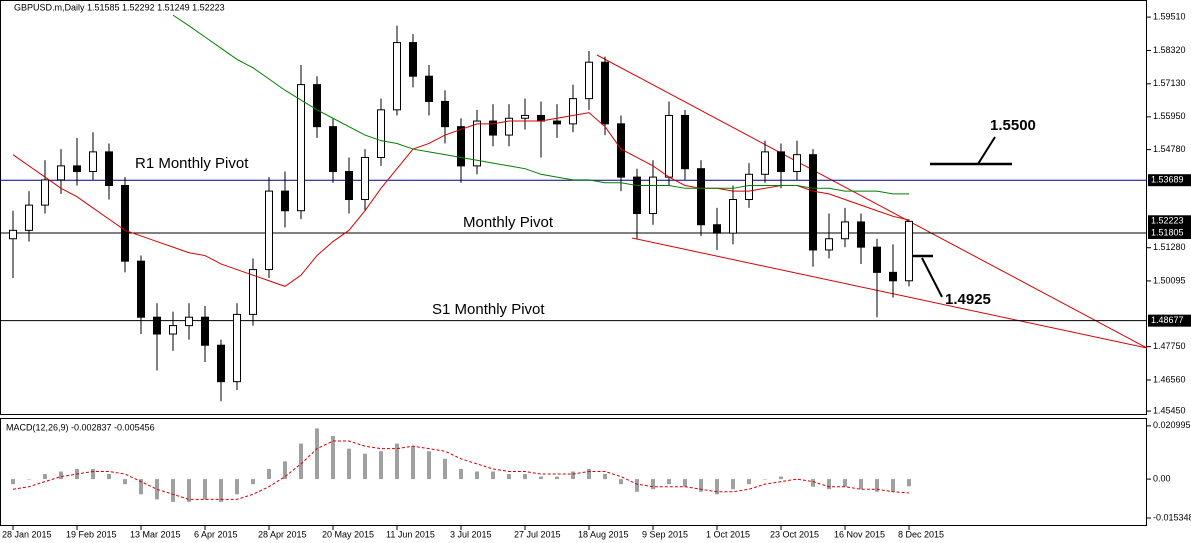 This screenshot has height=543, width=1191. Describe the element at coordinates (1169, 83) in the screenshot. I see `y-tick-label: 1.57130` at that location.